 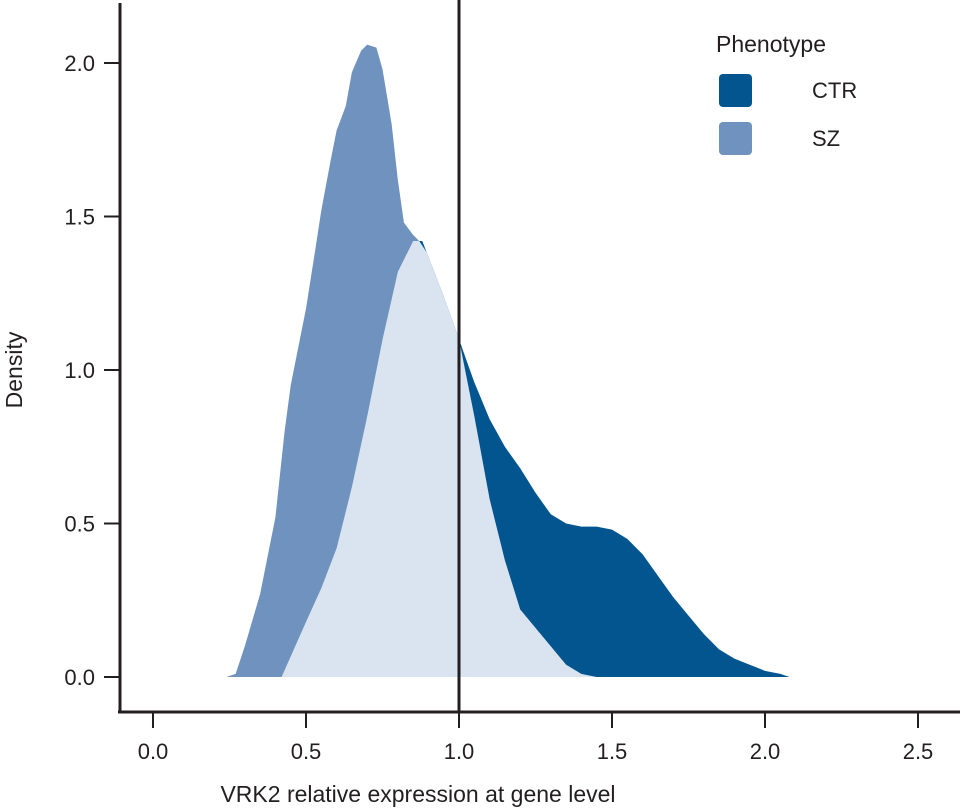 What do you see at coordinates (612, 751) in the screenshot?
I see `x-tick-label: 1.5` at bounding box center [612, 751].